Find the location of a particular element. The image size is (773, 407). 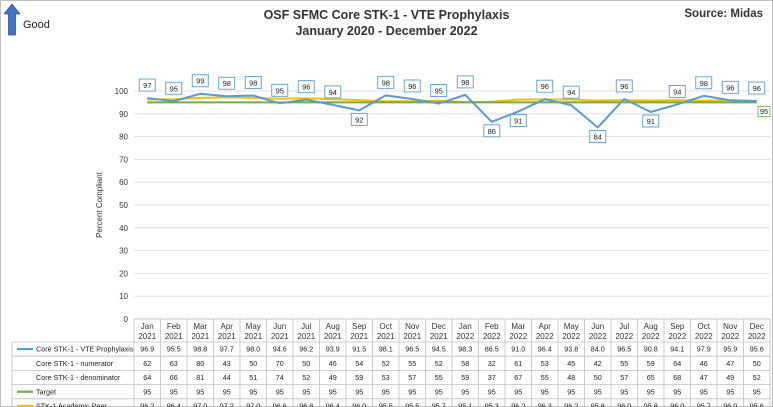

data-label: 91 is located at coordinates (651, 121).